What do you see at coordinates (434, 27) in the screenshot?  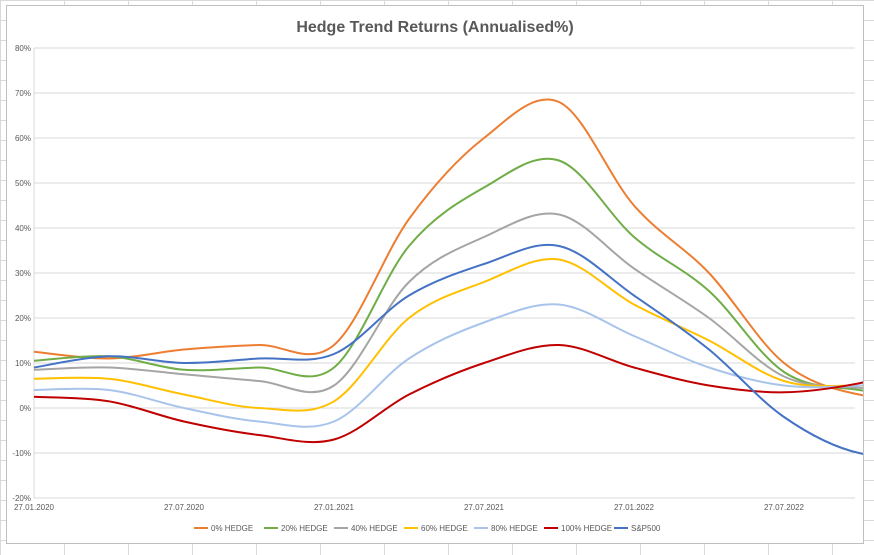 I see `chart-title: Hedge Trend Returns (Annualised%)` at bounding box center [434, 27].